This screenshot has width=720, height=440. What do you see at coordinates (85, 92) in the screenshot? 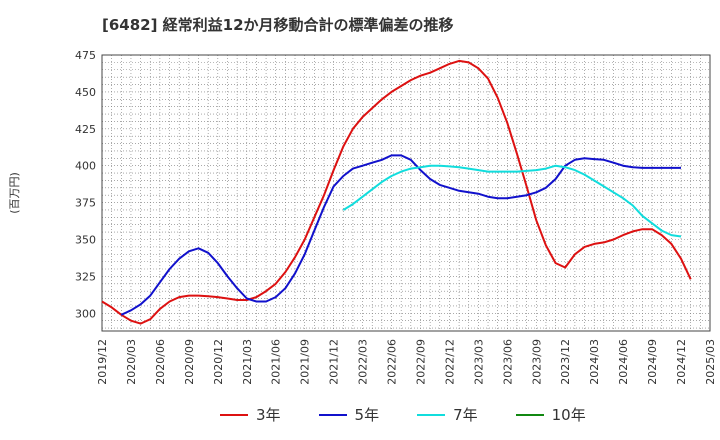
I see `y-tick-label: 450` at bounding box center [85, 92].